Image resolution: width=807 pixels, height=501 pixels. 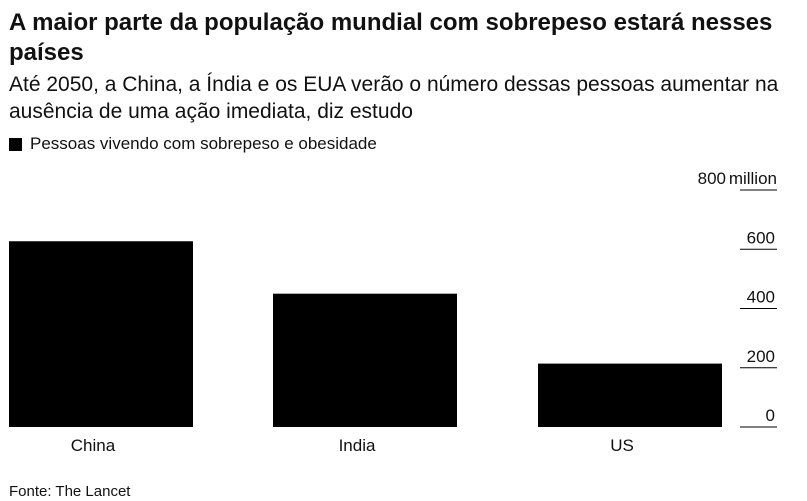 I want to click on x-tick-label: India, so click(x=357, y=445).